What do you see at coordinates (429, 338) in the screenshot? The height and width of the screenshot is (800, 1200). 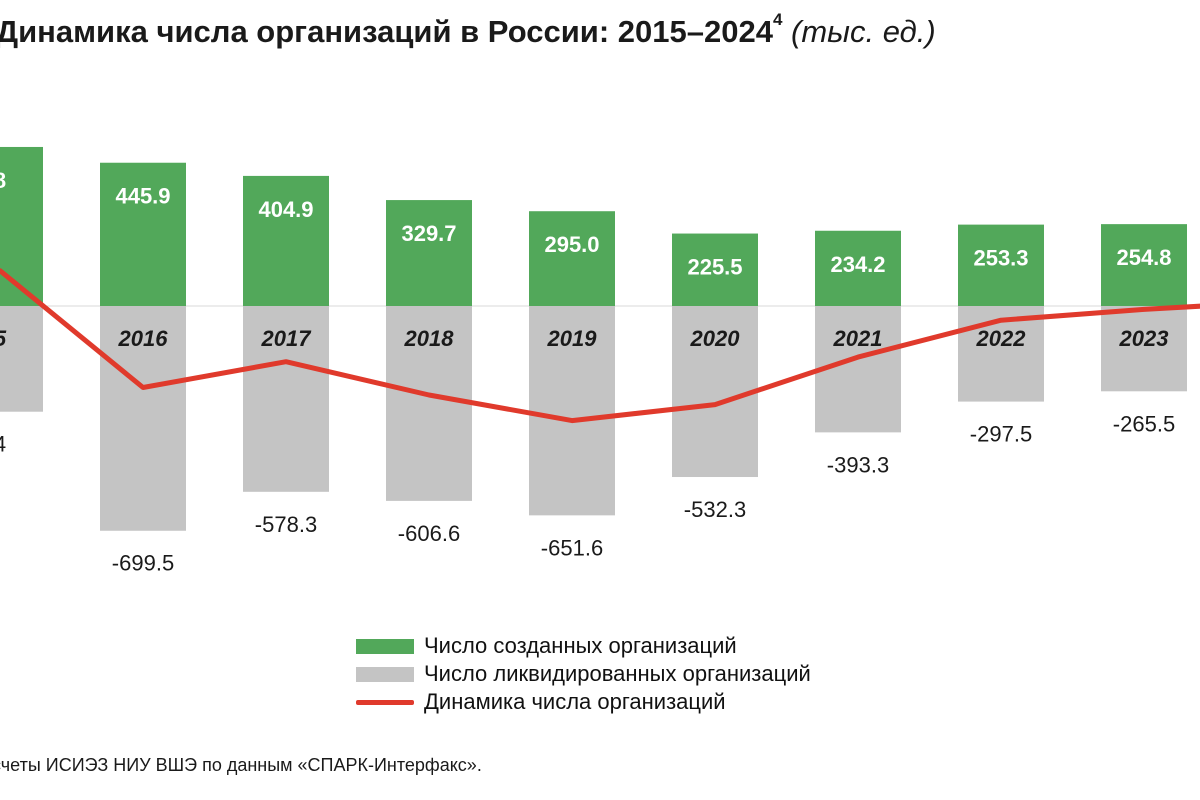 I see `x-tick-label-2018: 2018` at bounding box center [429, 338].